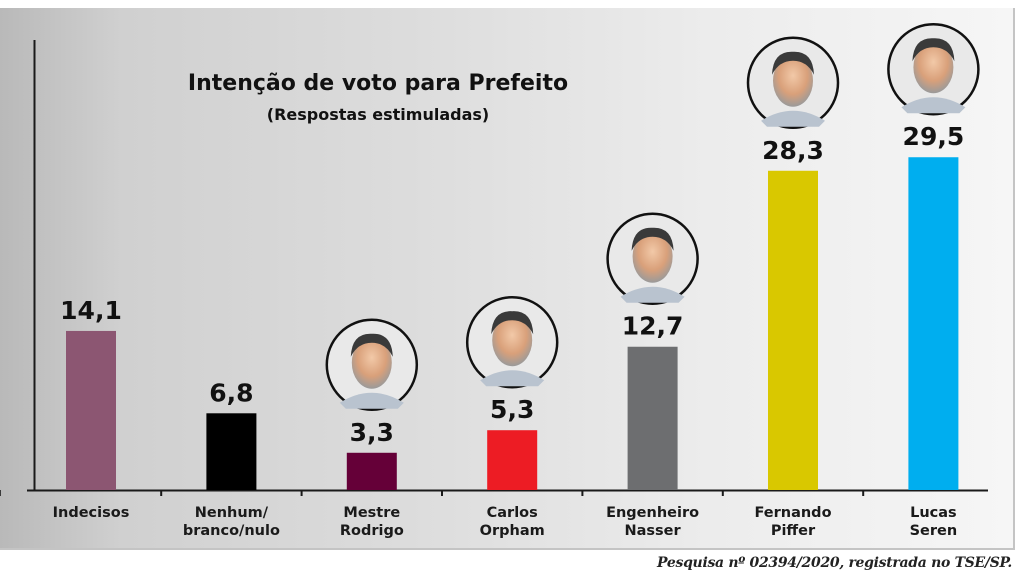 This screenshot has width=1024, height=579. Describe the element at coordinates (793, 150) in the screenshot. I see `value-label: 28,3` at that location.